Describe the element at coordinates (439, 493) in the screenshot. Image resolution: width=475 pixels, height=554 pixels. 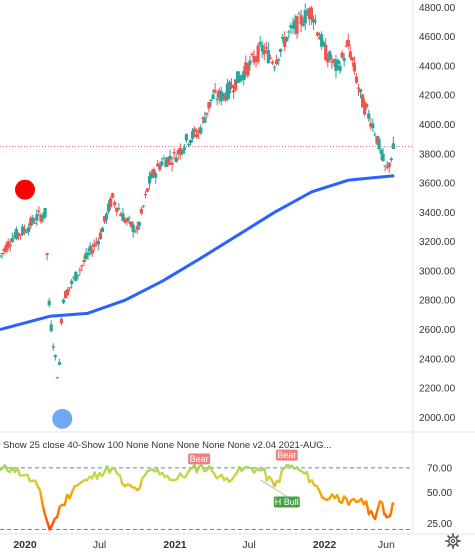
I see `indicator-y-tick-label: 50.00` at that location.